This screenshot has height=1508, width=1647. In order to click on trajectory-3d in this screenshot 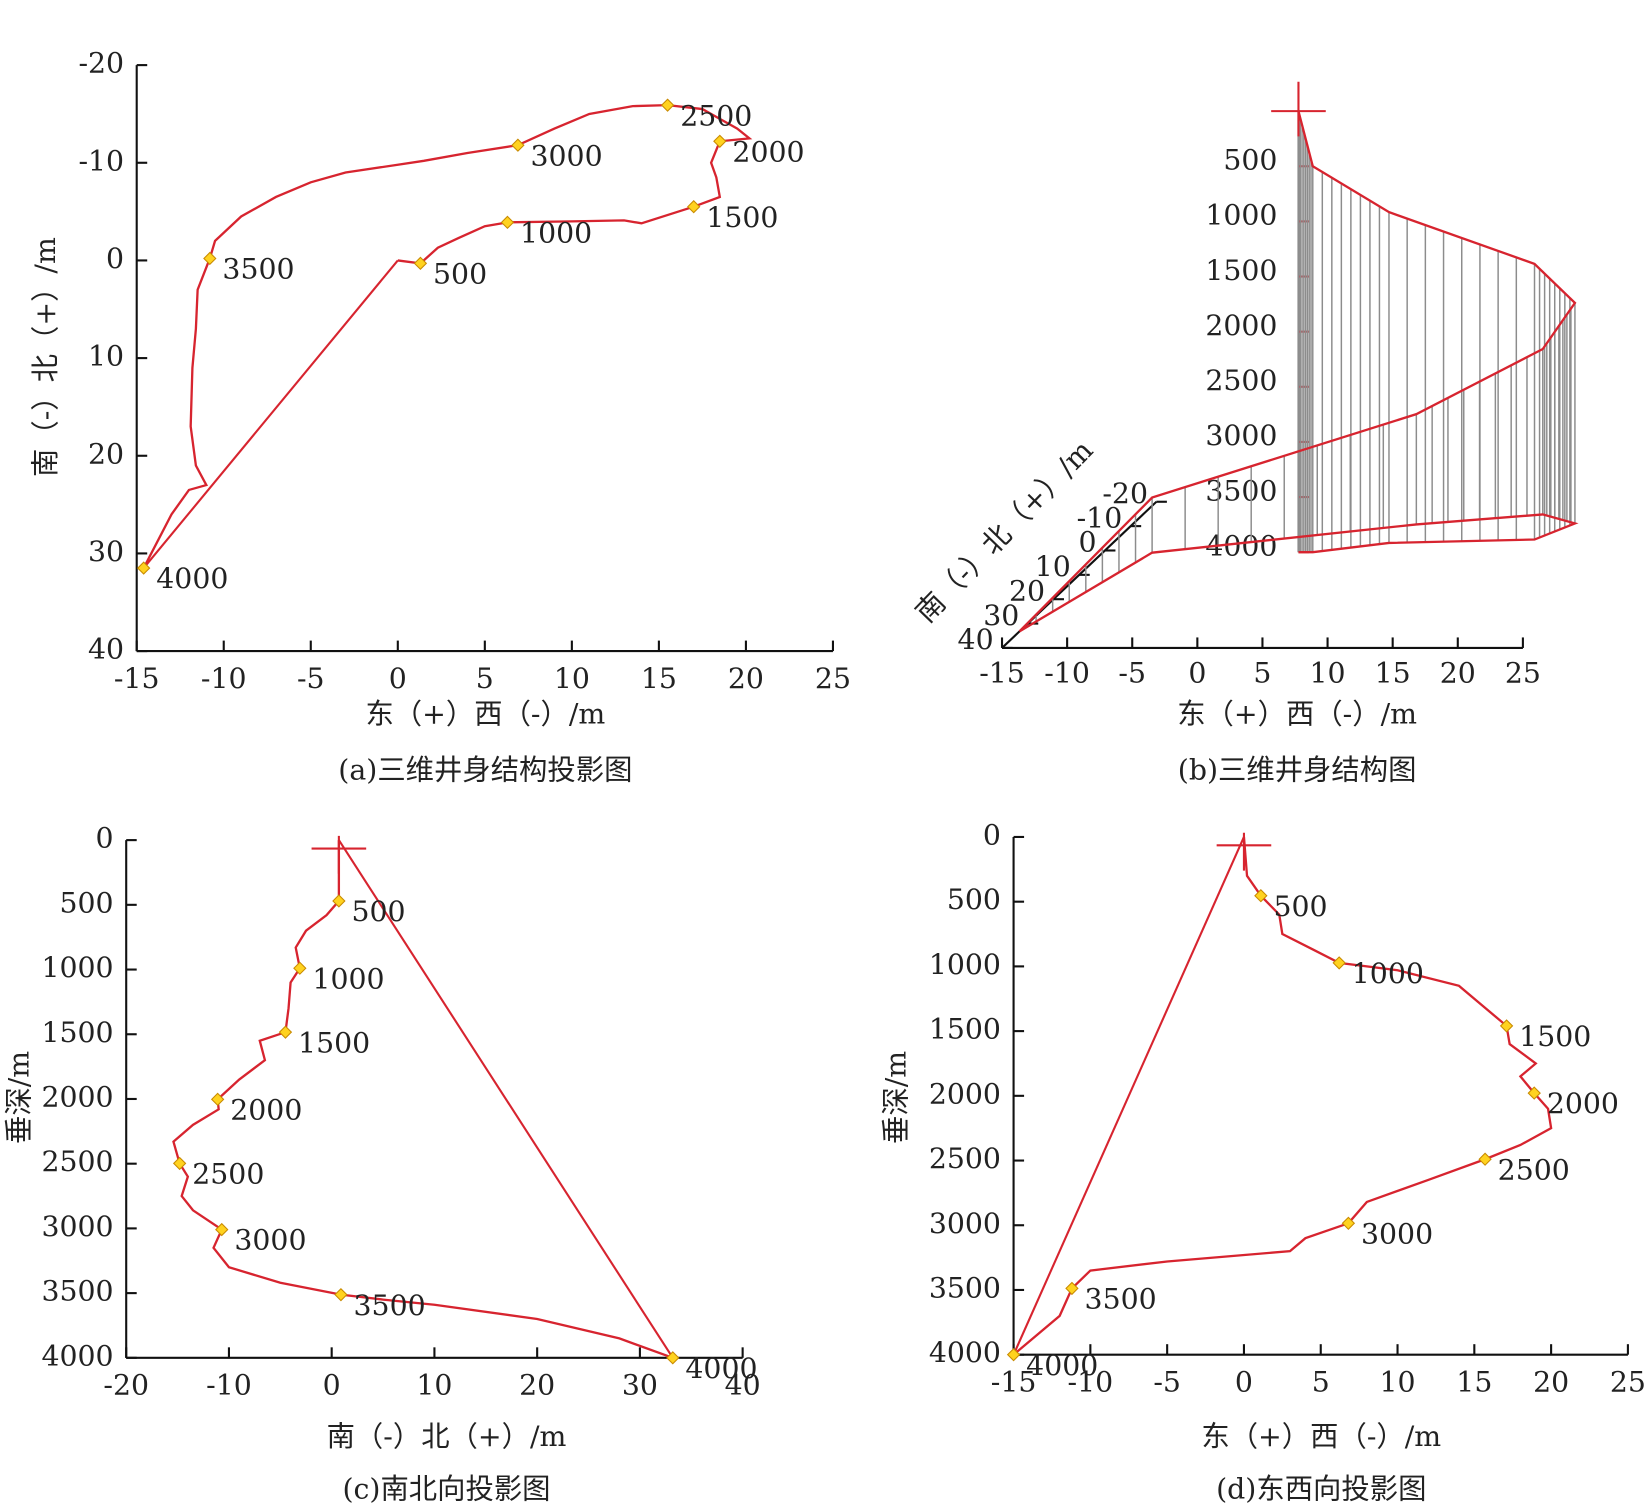, I will do `click(1297, 371)`.